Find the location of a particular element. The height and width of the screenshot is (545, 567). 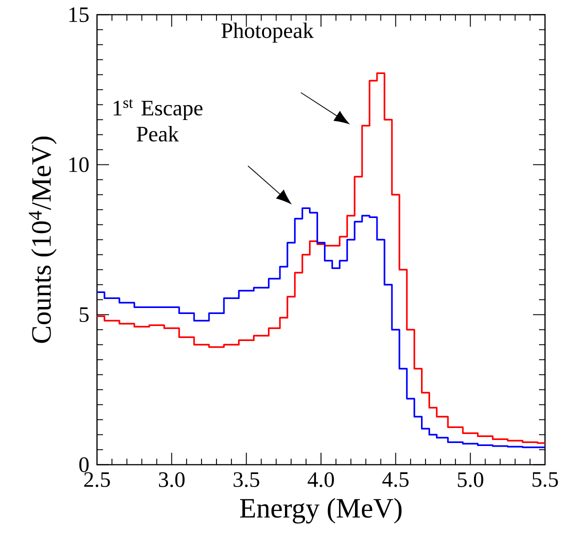

x-axis-title: Energy (MeV) is located at coordinates (321, 511).